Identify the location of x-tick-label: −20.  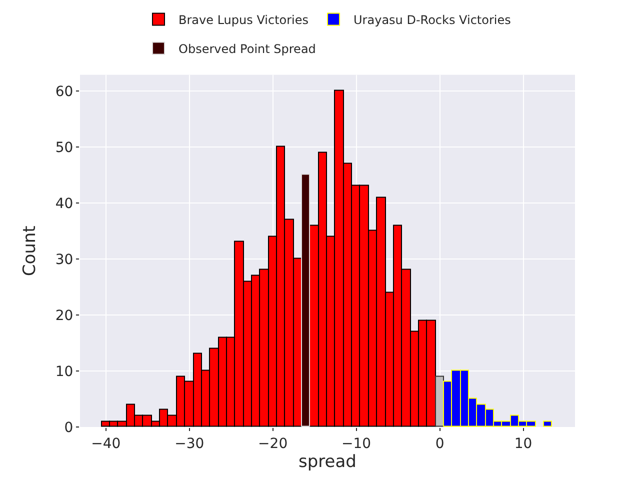
(273, 444).